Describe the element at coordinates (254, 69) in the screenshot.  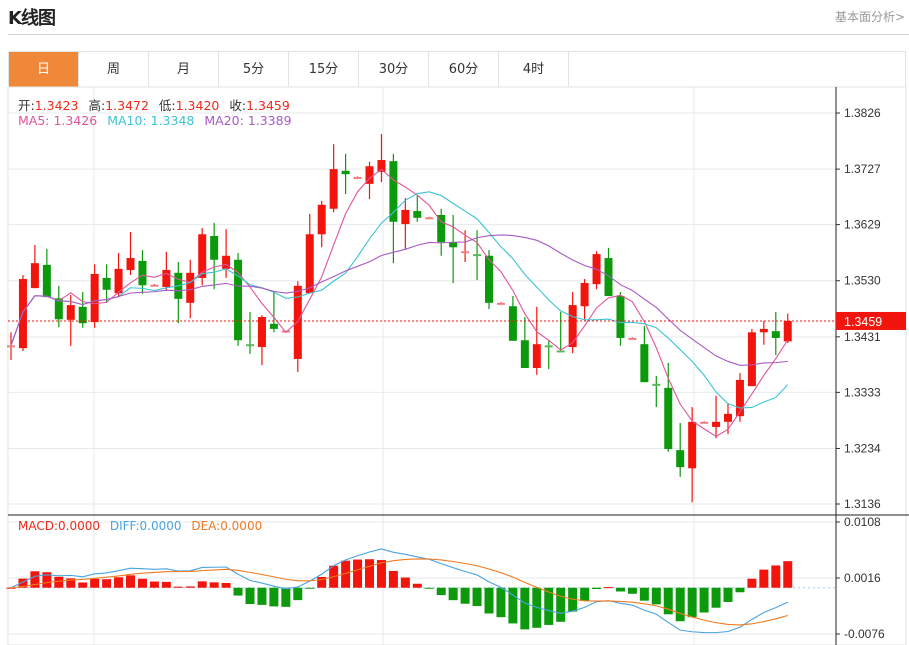
I see `tab-5min: 5分` at that location.